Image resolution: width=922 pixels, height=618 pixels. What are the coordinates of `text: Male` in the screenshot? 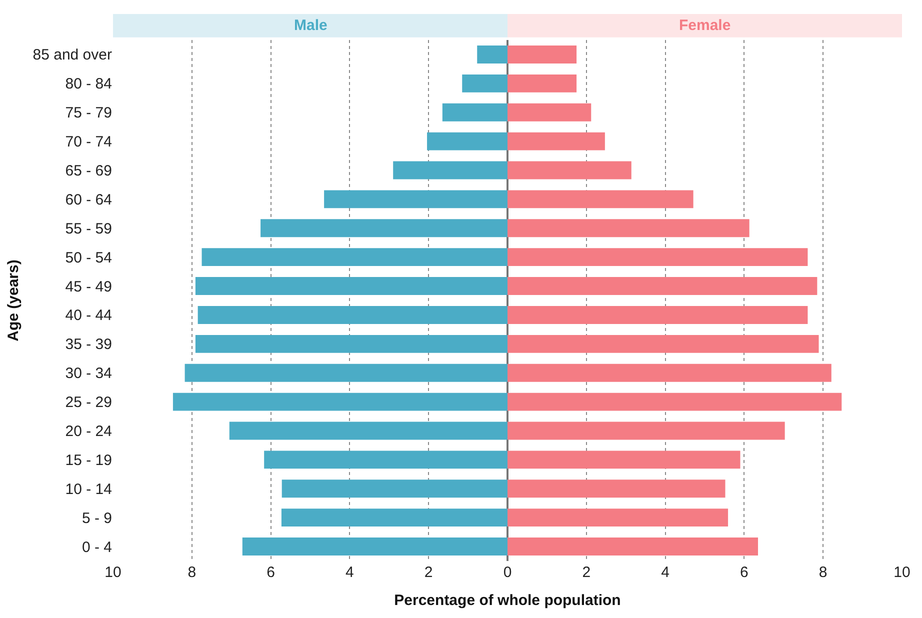 It's located at (311, 25).